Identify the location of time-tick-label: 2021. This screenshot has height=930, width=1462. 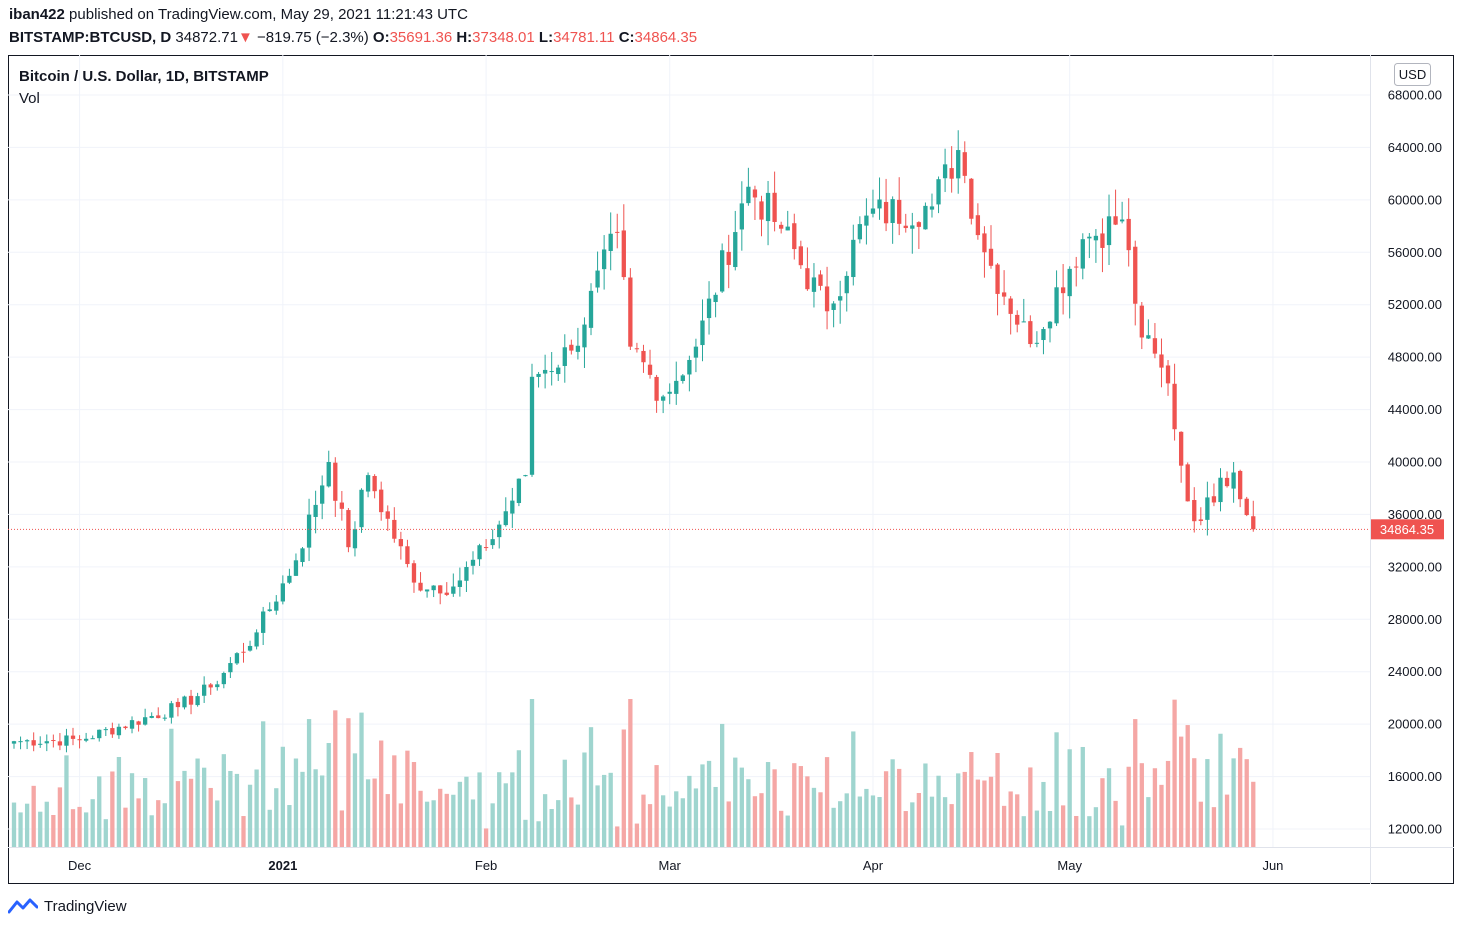
(282, 865).